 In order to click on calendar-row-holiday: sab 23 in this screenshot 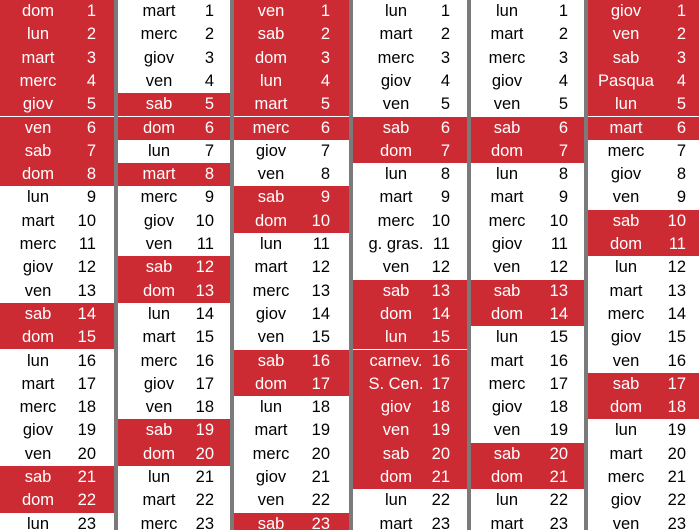, I will do `click(291, 521)`.